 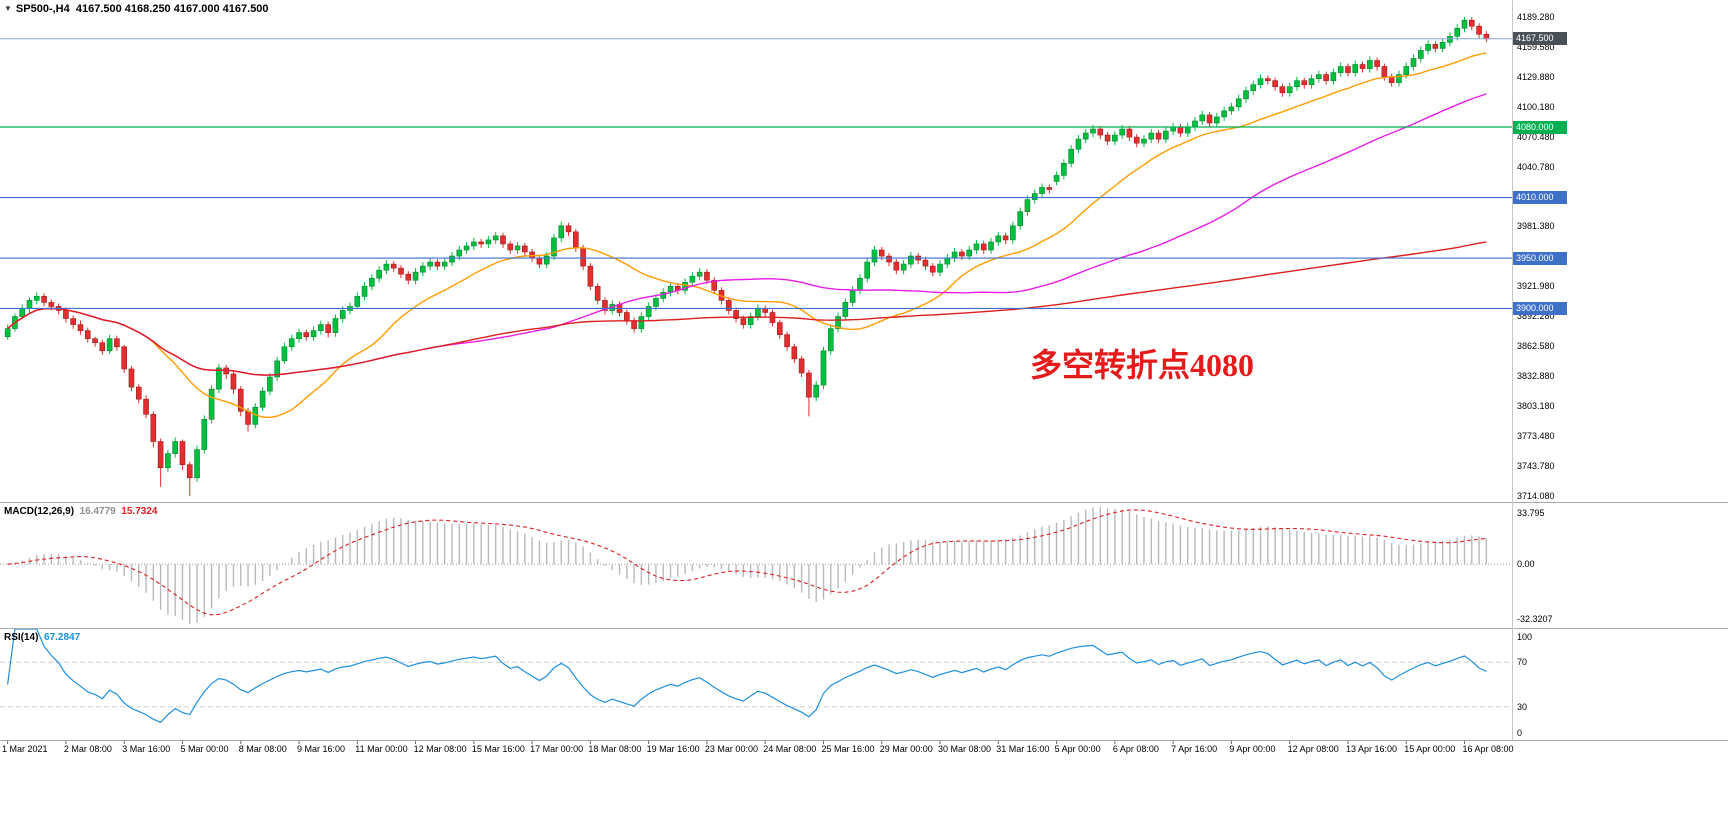 I want to click on time-label: 15 Mar 16:00, so click(x=498, y=749).